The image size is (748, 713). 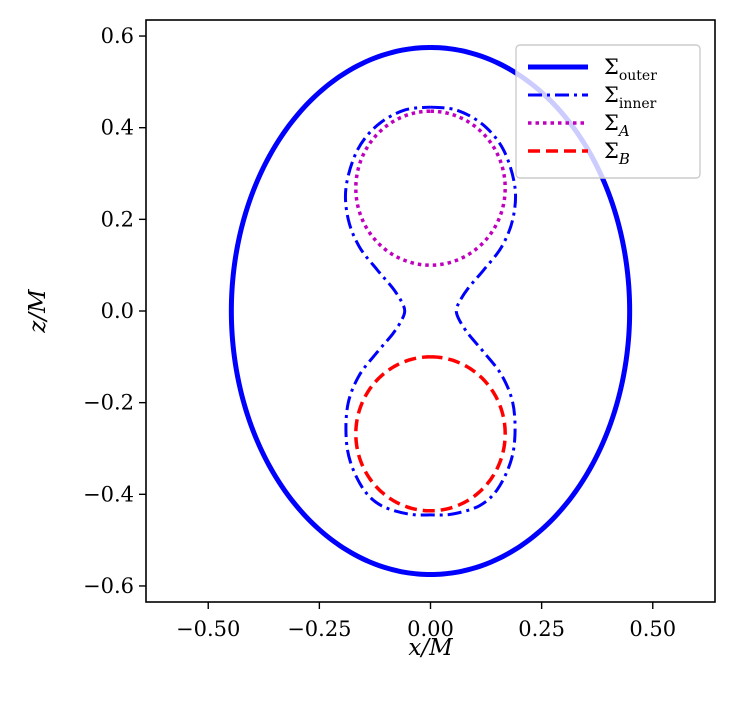 What do you see at coordinates (108, 403) in the screenshot?
I see `y-tick-label: −0.2` at bounding box center [108, 403].